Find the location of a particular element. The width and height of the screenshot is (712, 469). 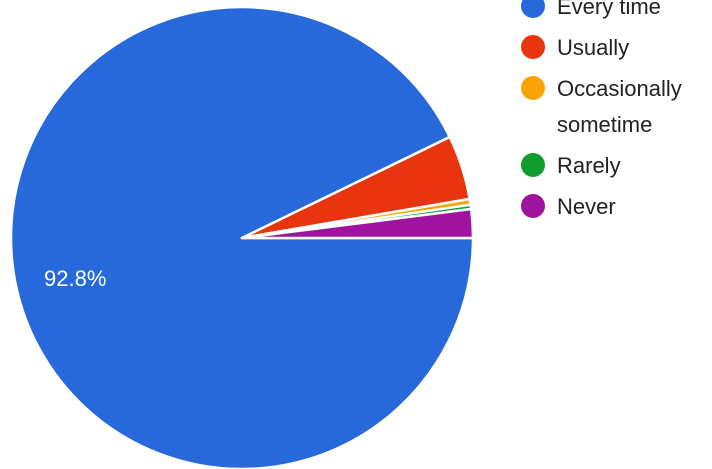

legend-label: Occasionally is located at coordinates (619, 88).